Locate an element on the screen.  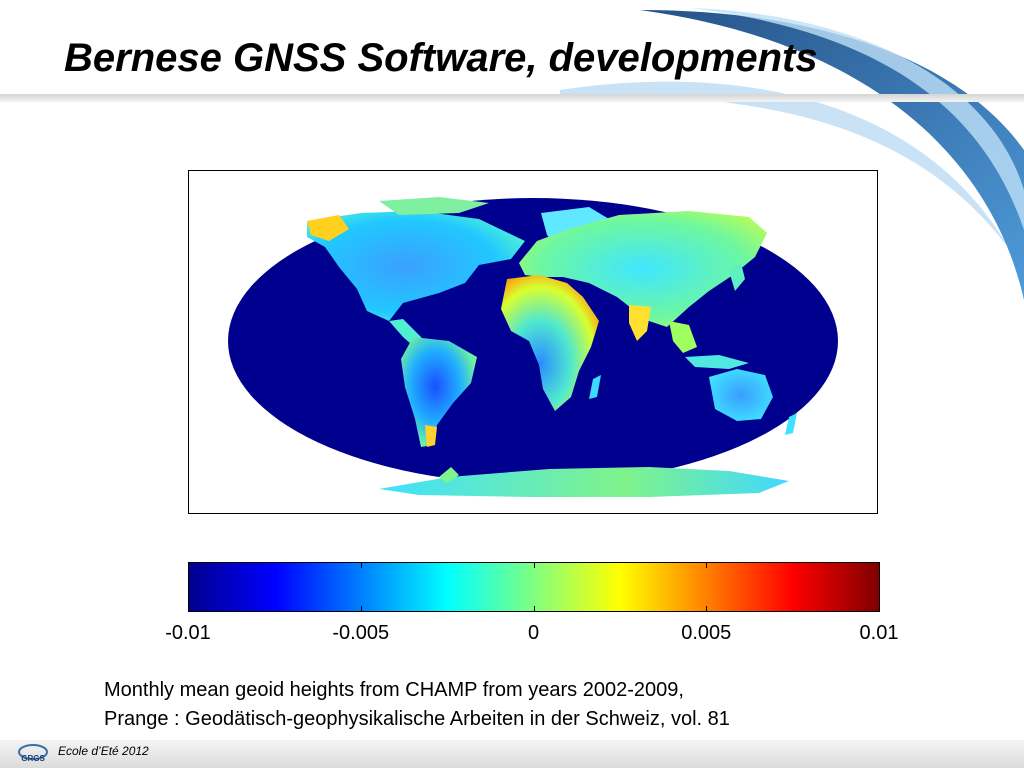
south-america-shape is located at coordinates (439, 392).